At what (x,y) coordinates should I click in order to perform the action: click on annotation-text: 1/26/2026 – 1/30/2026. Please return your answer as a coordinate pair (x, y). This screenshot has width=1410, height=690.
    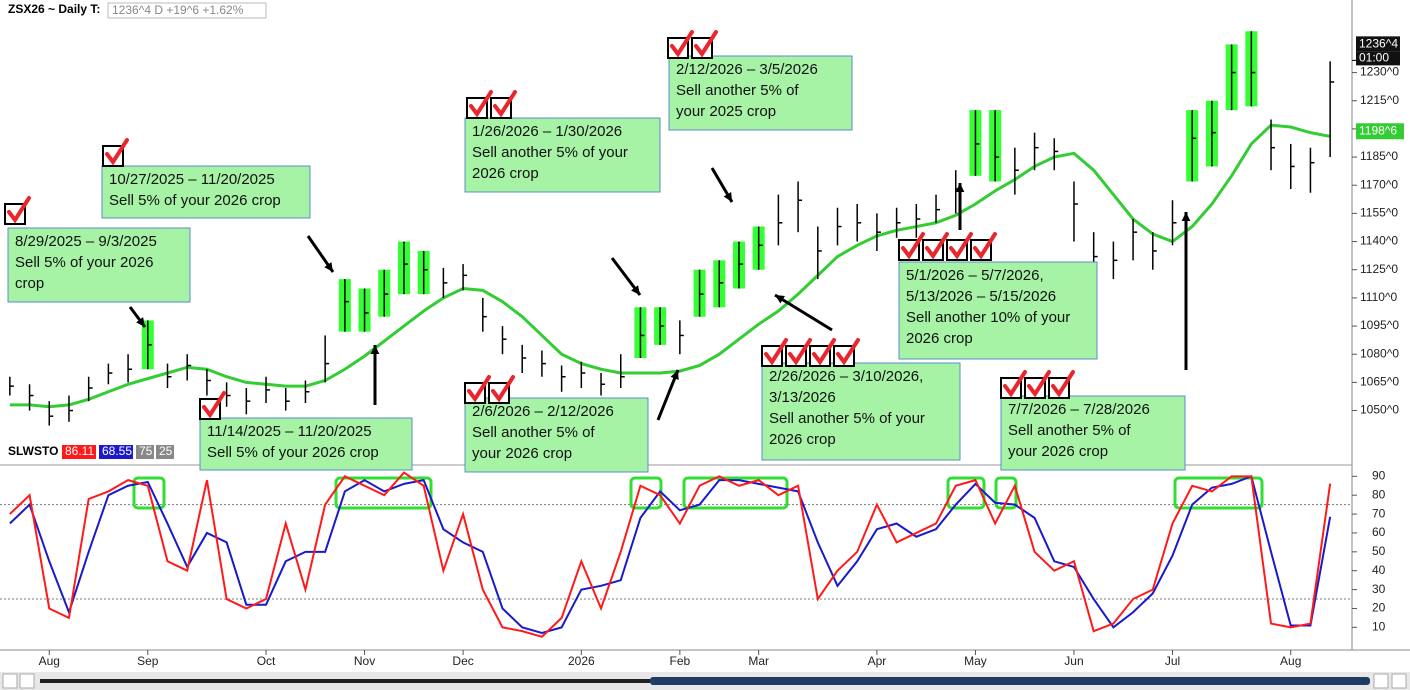
    Looking at the image, I should click on (547, 131).